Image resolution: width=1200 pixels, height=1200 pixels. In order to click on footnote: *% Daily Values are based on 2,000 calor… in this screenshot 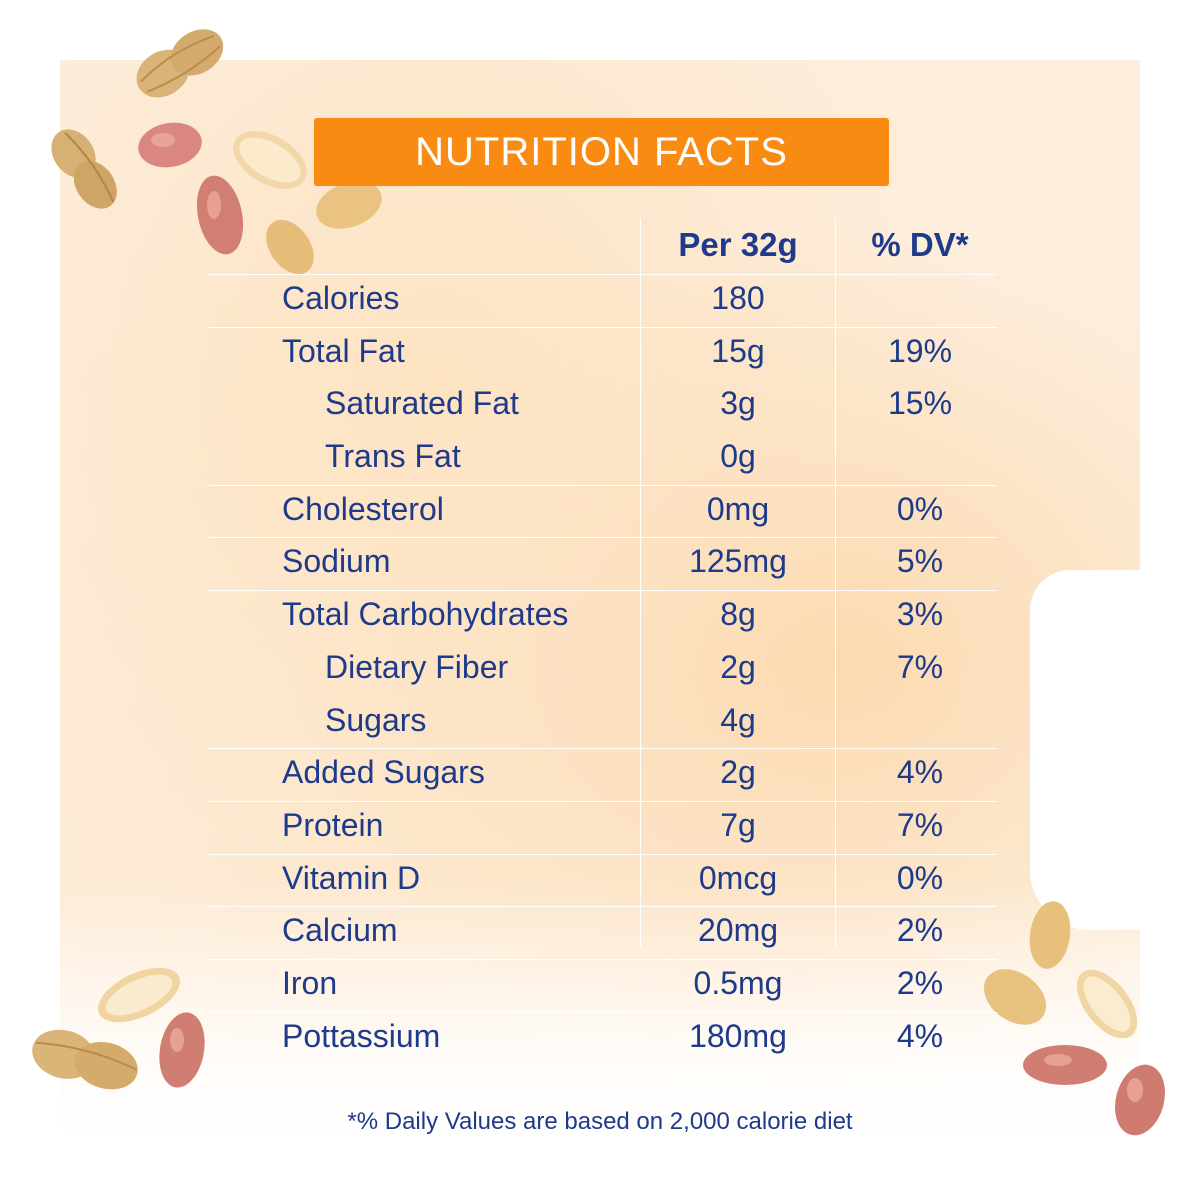, I will do `click(600, 1121)`.